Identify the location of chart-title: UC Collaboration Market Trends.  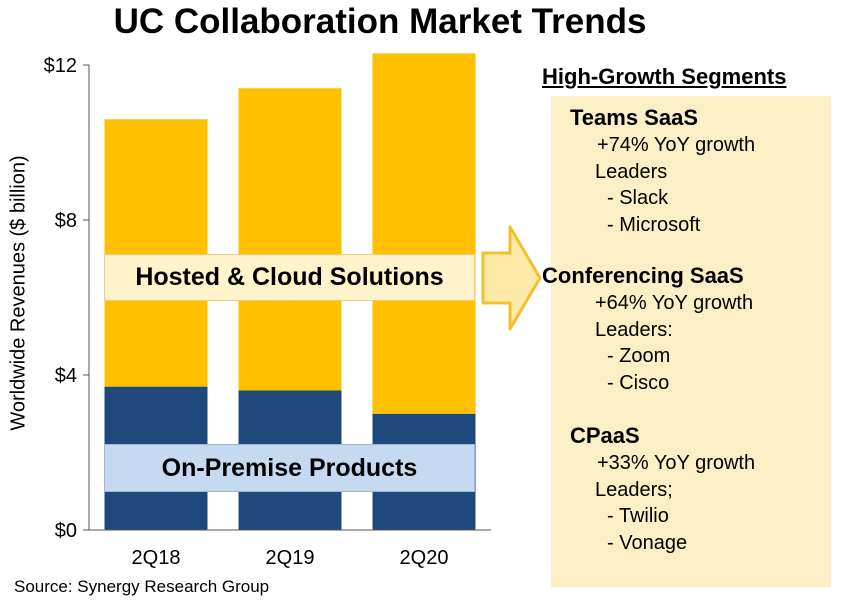
(380, 21).